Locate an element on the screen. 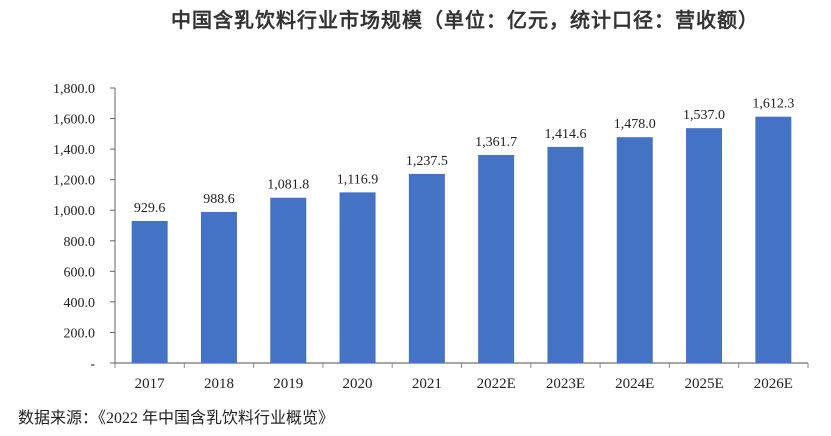 The image size is (831, 436). y-tick-label: 1,400.0 is located at coordinates (74, 150).